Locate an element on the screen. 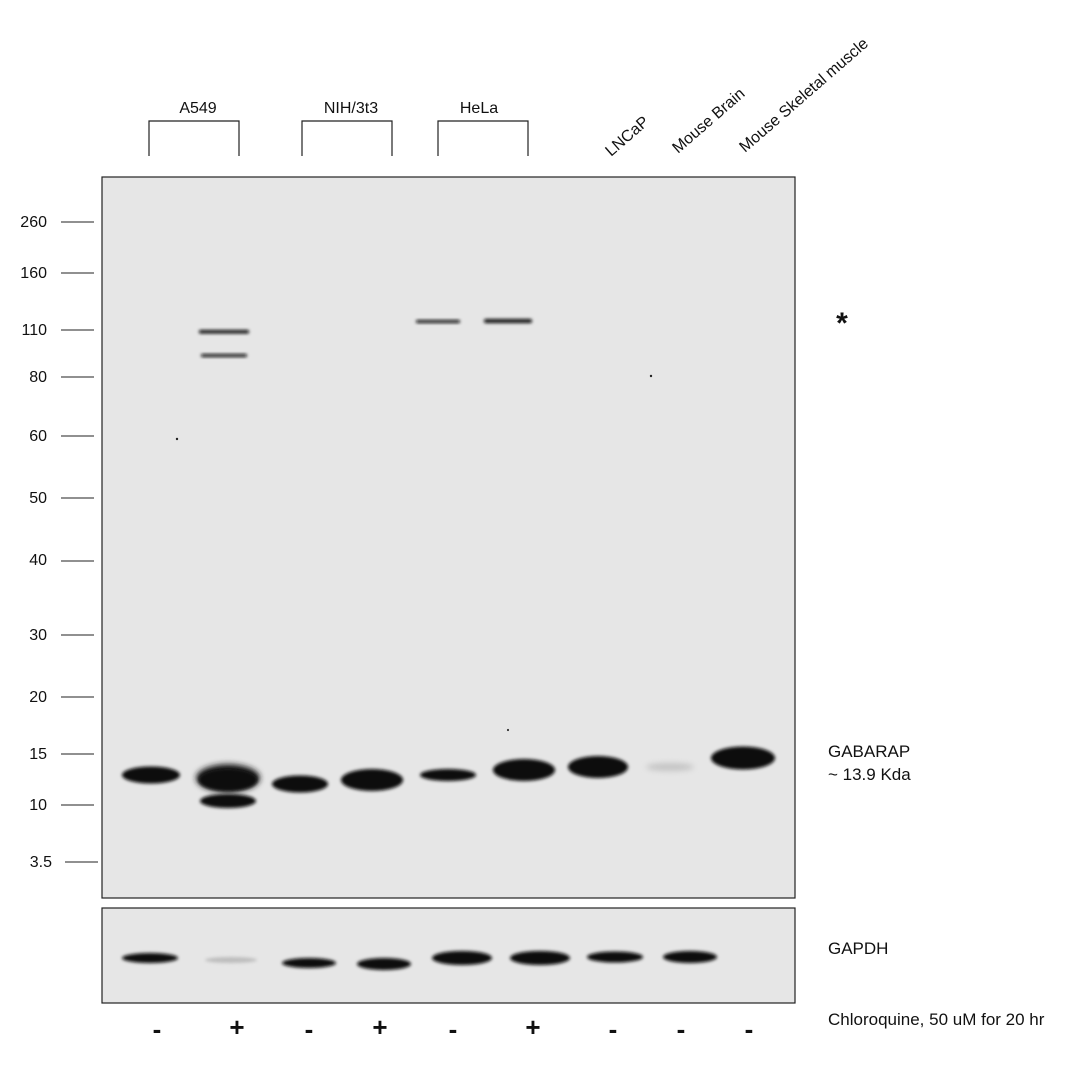  target-protein-label: GABARAP is located at coordinates (869, 751).